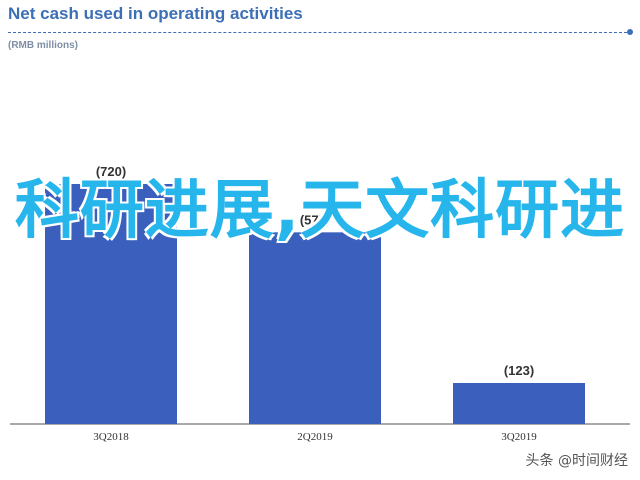 The width and height of the screenshot is (640, 480). Describe the element at coordinates (315, 437) in the screenshot. I see `x-tick-label-2Q2019: 2Q2019` at that location.